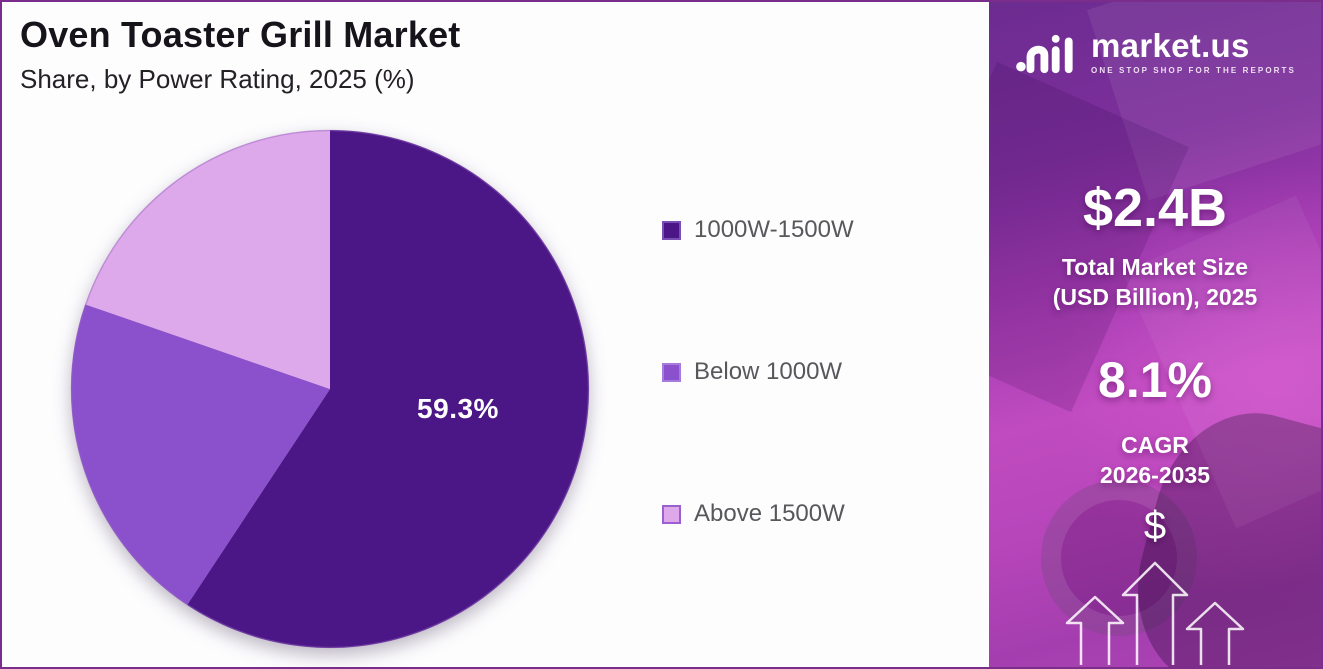  Describe the element at coordinates (769, 513) in the screenshot. I see `legend-label: Above 1500W` at that location.